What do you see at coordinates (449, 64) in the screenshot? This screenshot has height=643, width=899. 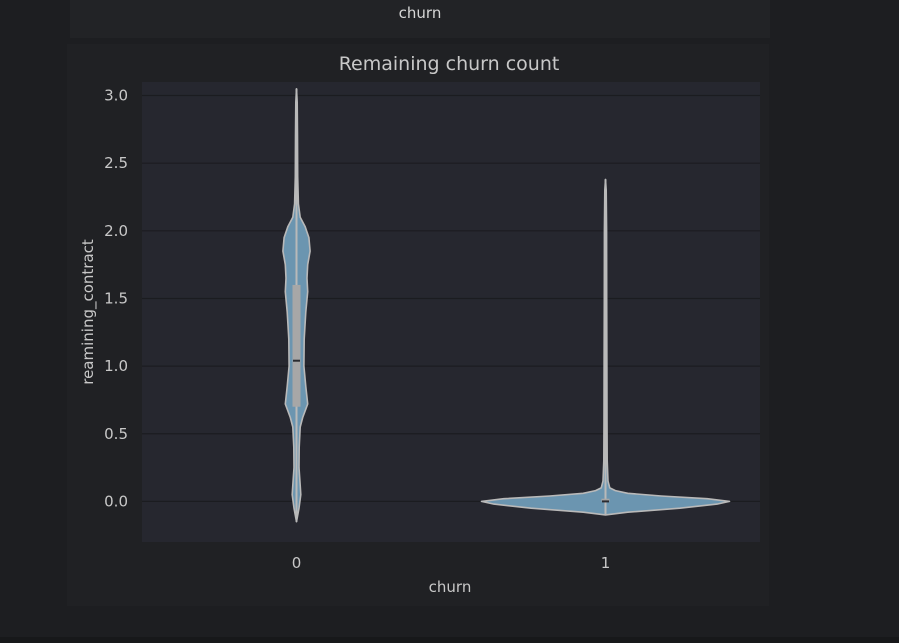 I see `chart-title: Remaining churn count` at bounding box center [449, 64].